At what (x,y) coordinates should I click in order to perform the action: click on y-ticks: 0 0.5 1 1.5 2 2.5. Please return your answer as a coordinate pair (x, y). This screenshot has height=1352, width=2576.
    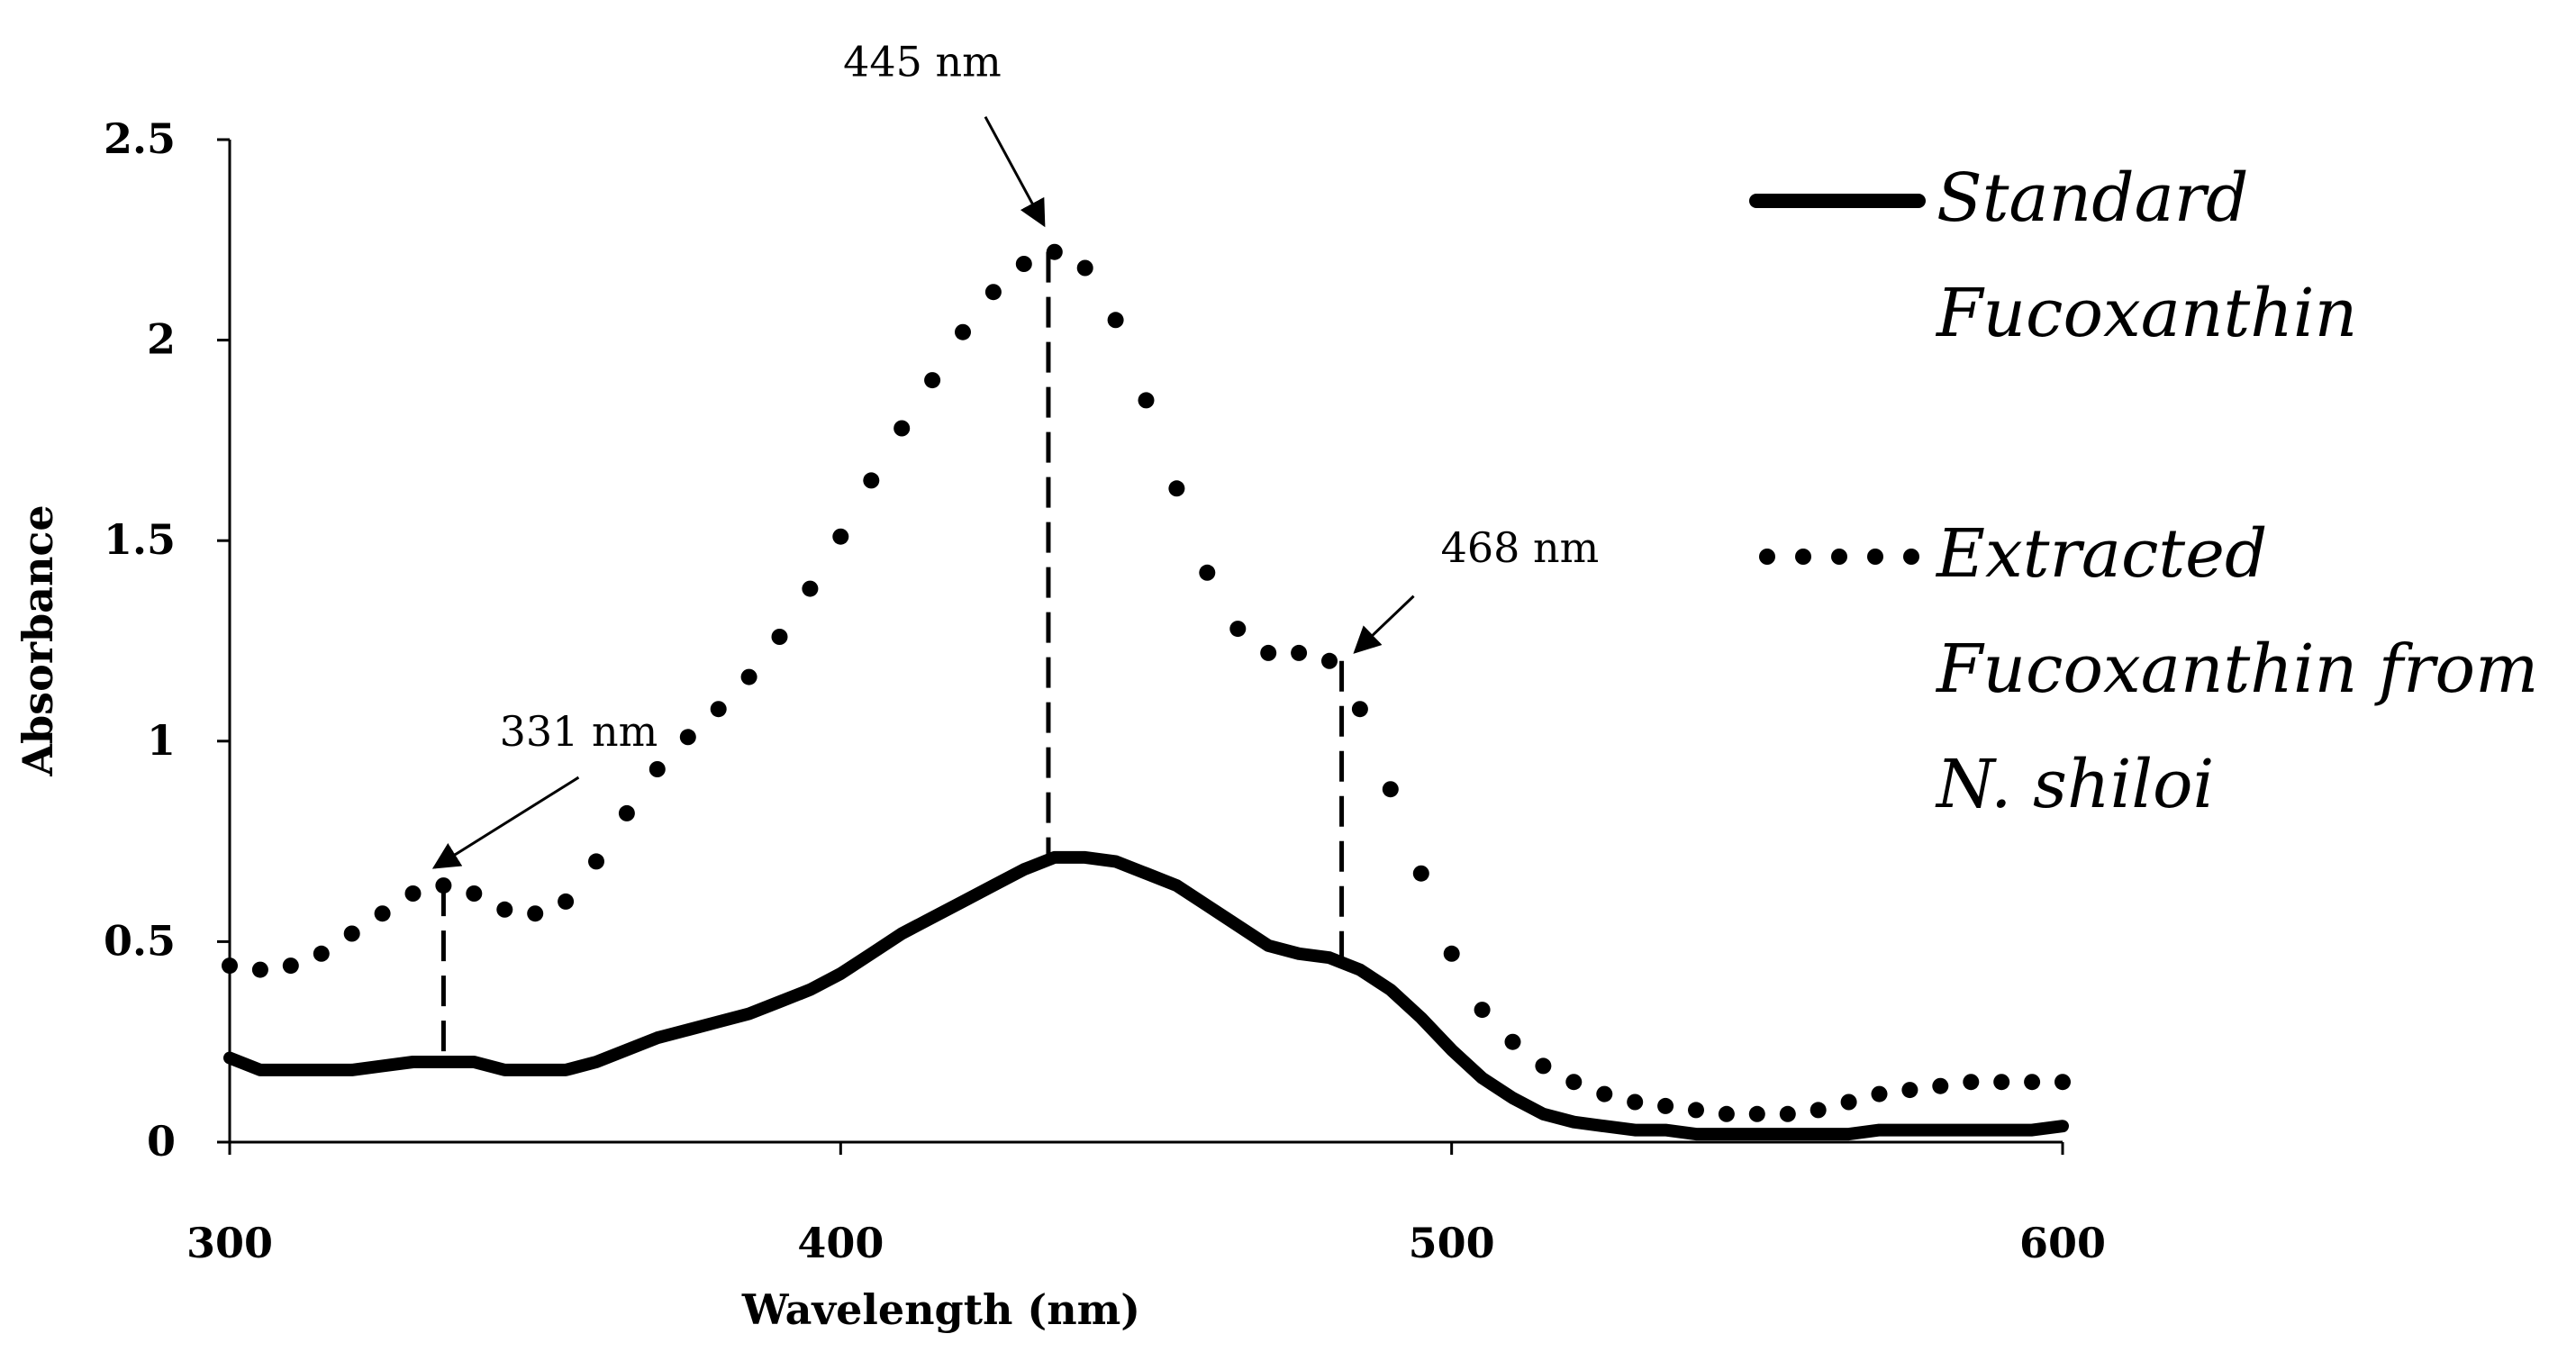
    Looking at the image, I should click on (167, 640).